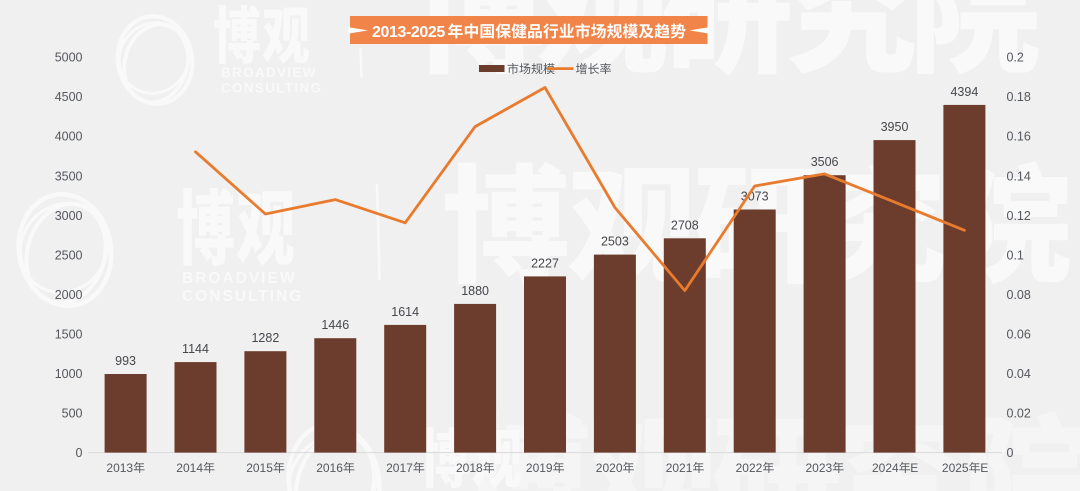 The width and height of the screenshot is (1080, 491). Describe the element at coordinates (955, 468) in the screenshot. I see `svg-text: 2025` at that location.